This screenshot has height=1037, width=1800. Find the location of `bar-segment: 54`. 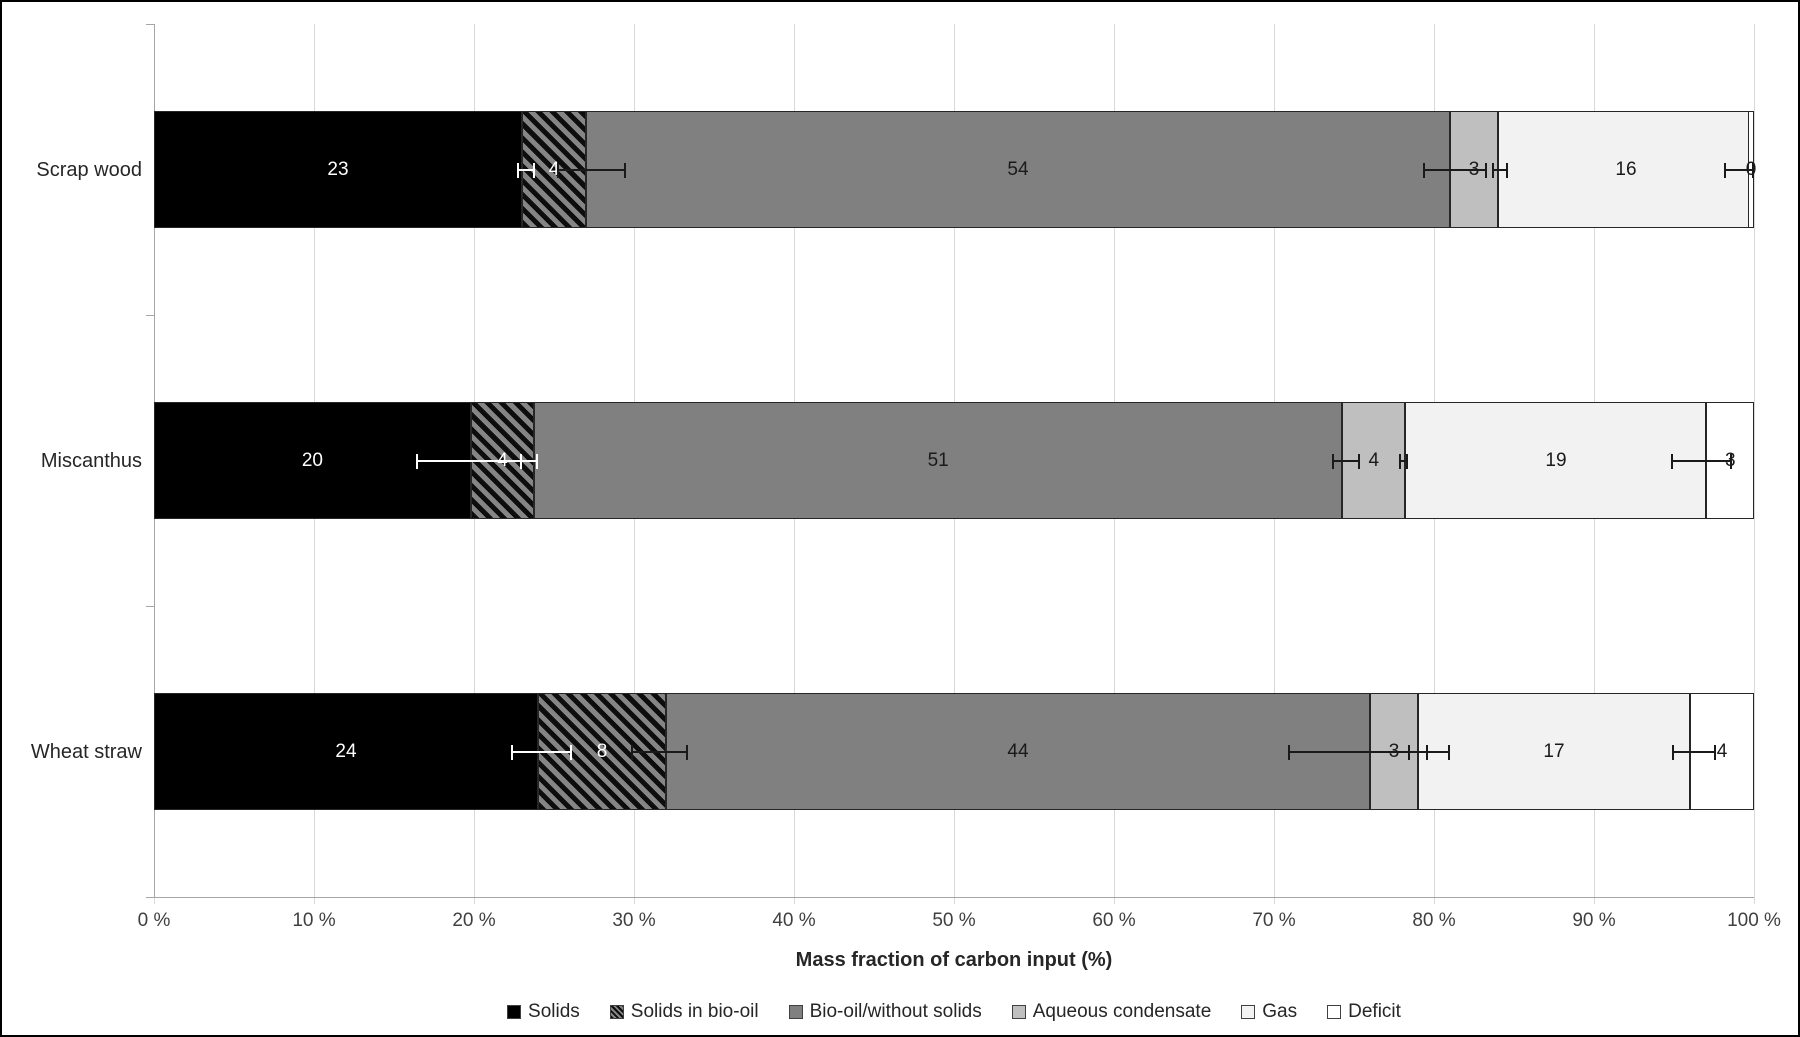

bar-segment: 54 is located at coordinates (1018, 169).